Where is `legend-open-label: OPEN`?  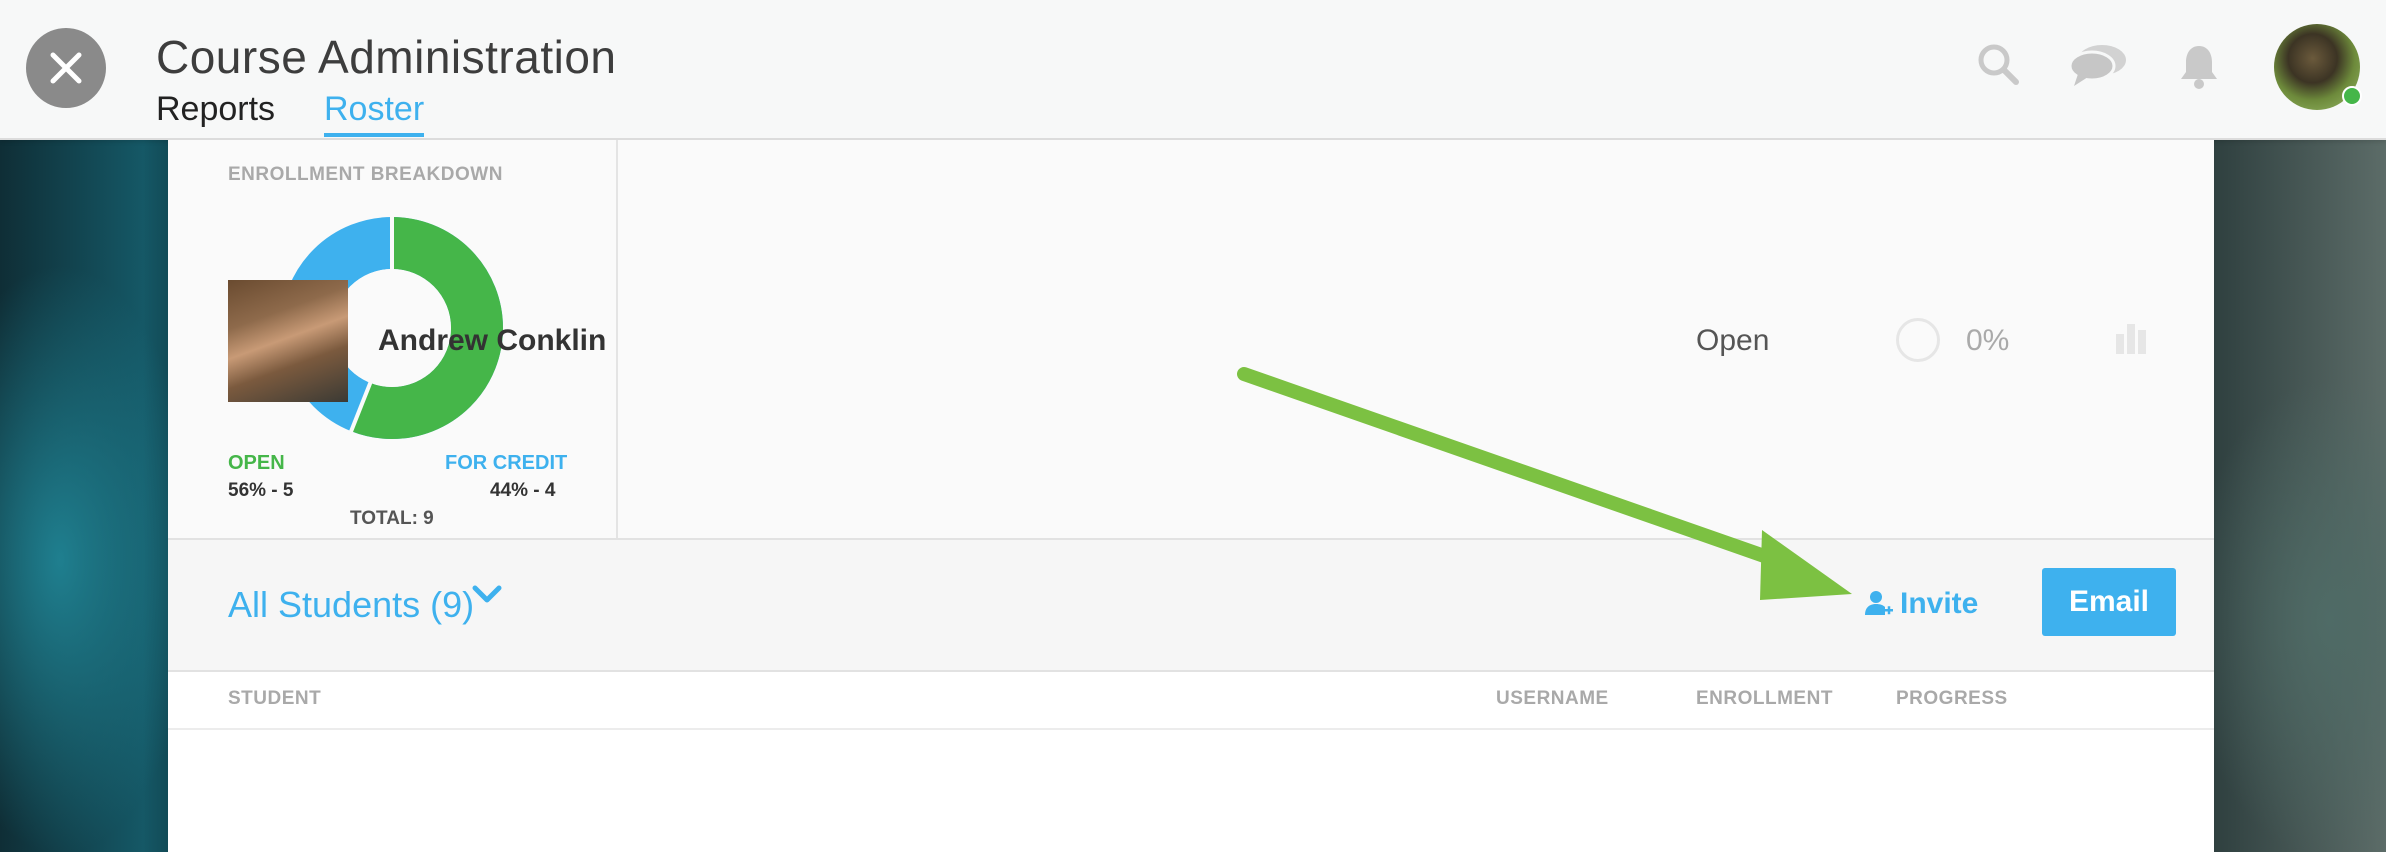
legend-open-label: OPEN is located at coordinates (256, 463).